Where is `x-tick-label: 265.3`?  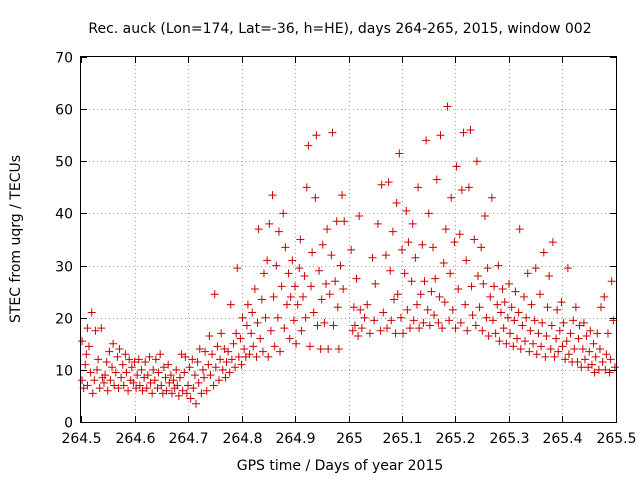 x-tick-label: 265.3 is located at coordinates (509, 439).